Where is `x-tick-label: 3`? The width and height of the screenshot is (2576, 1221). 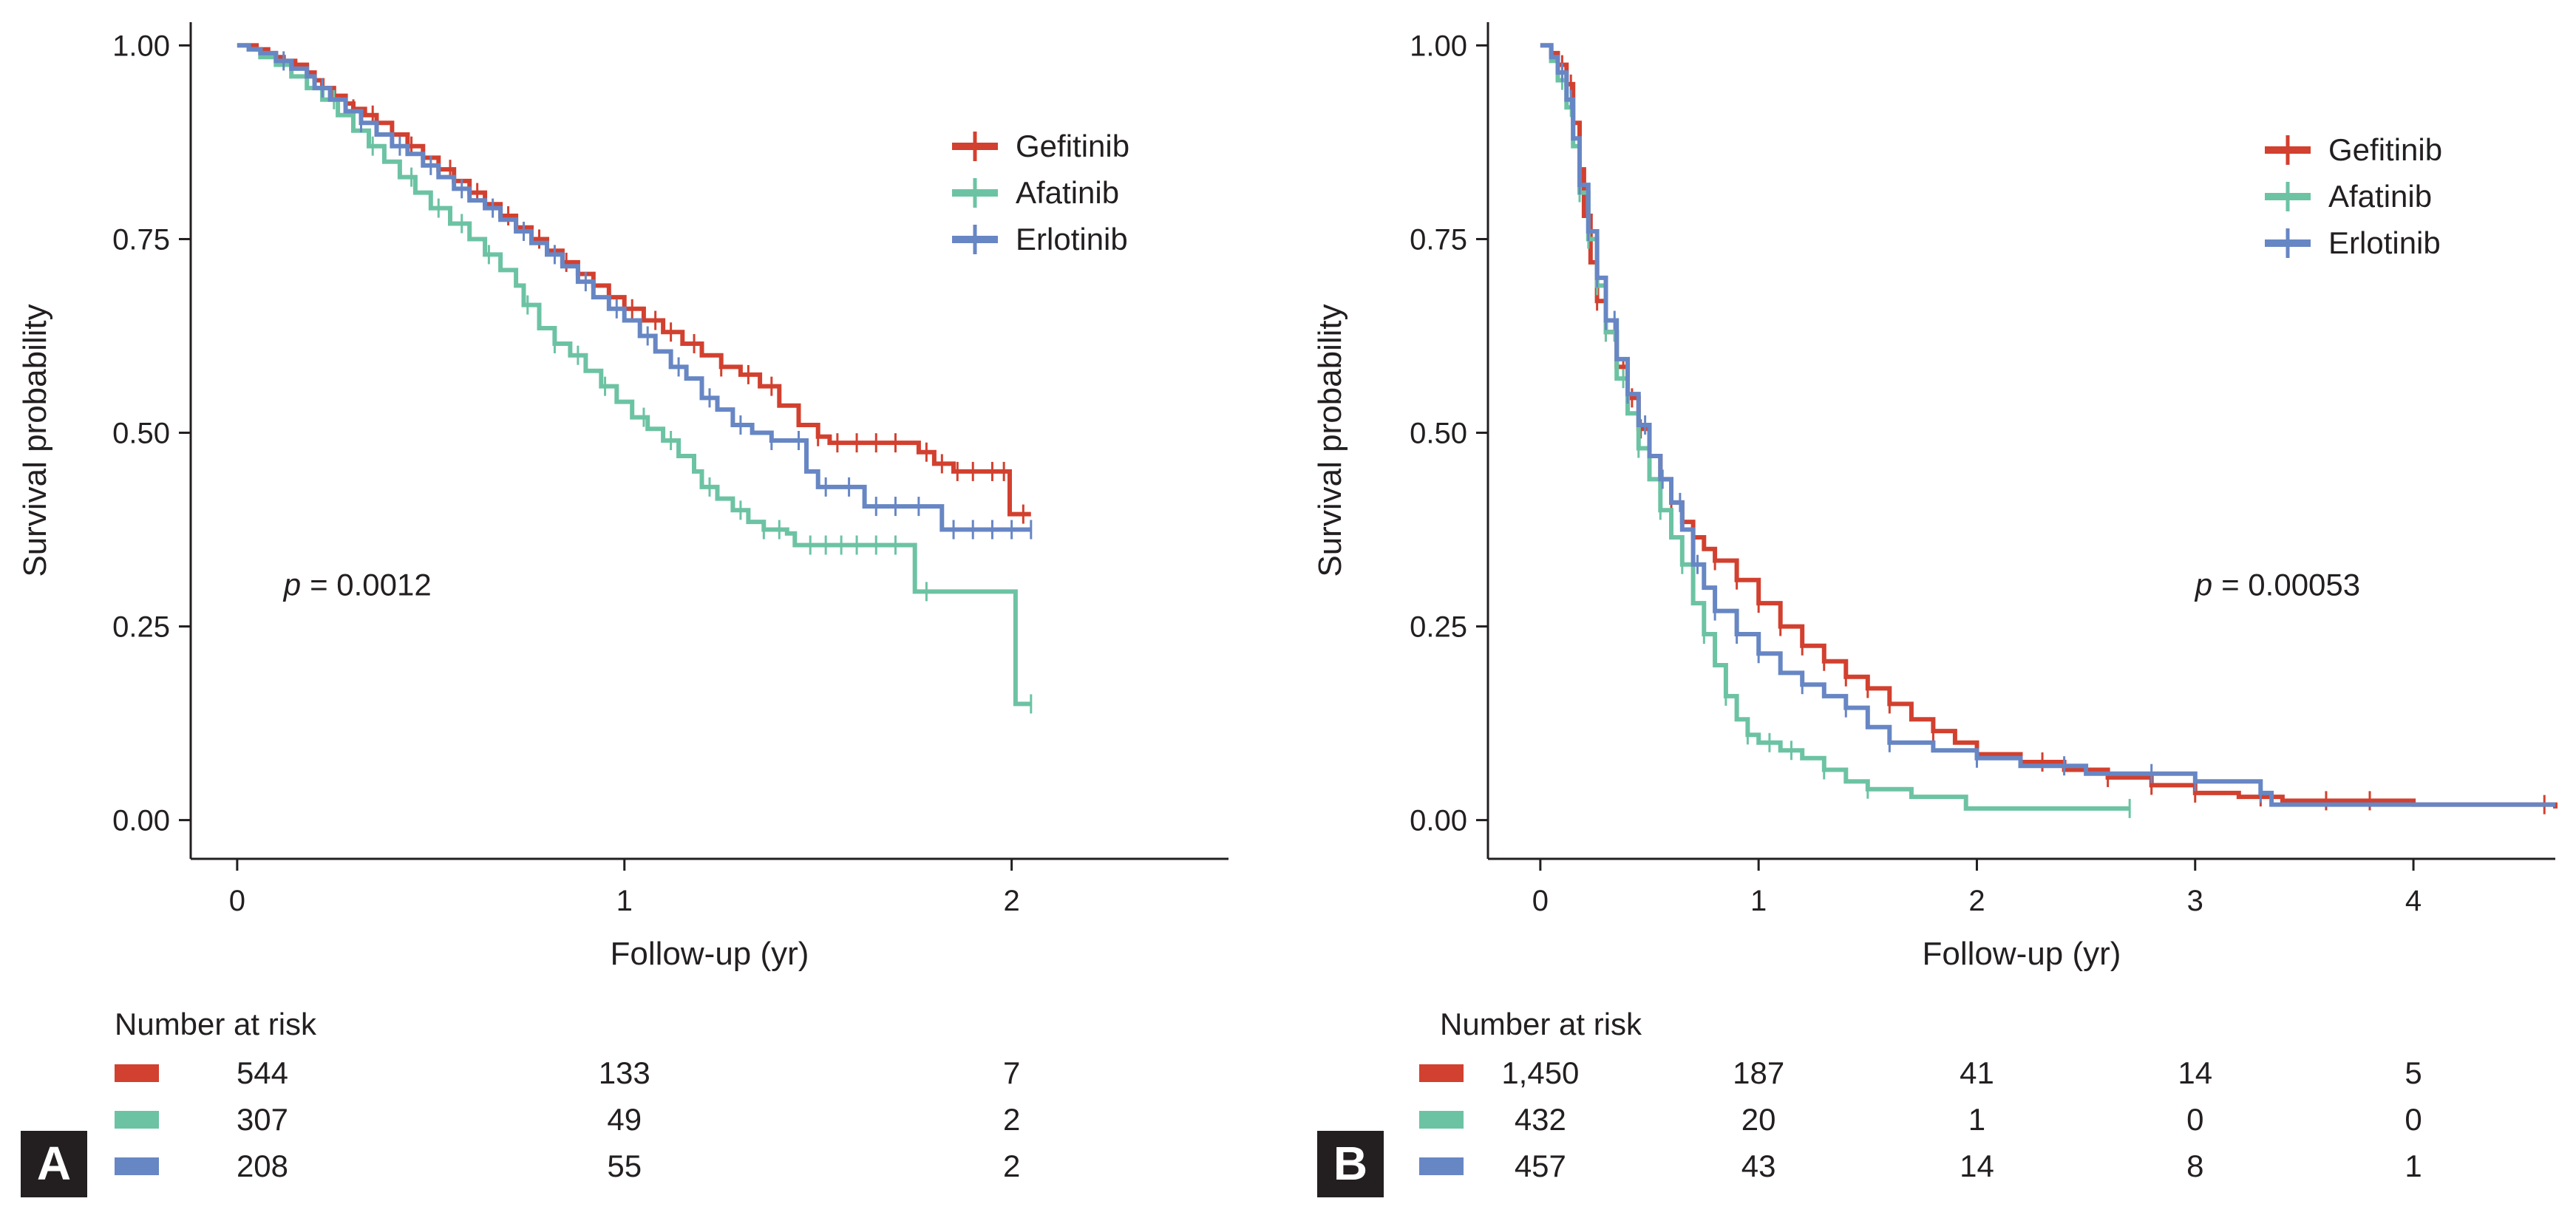
x-tick-label: 3 is located at coordinates (2195, 901).